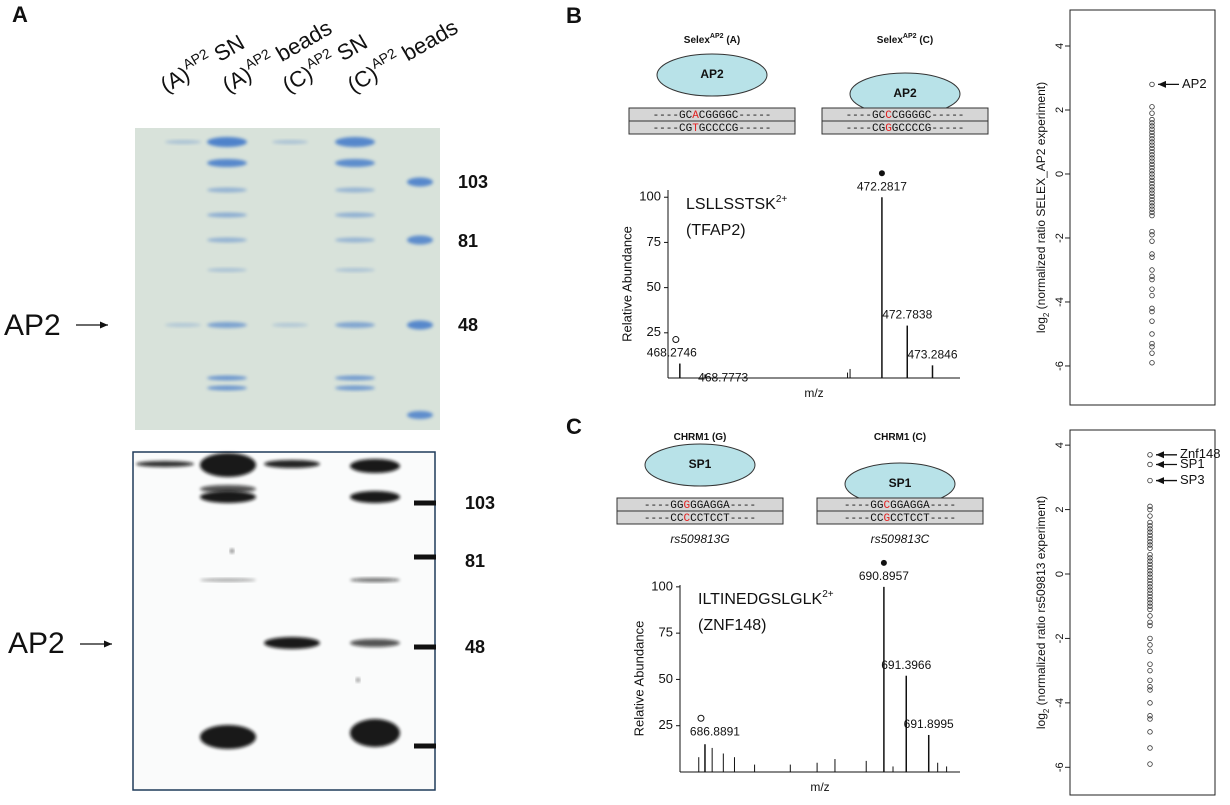 The height and width of the screenshot is (805, 1230). I want to click on text-part: GCCCCG-----, so click(735, 129).